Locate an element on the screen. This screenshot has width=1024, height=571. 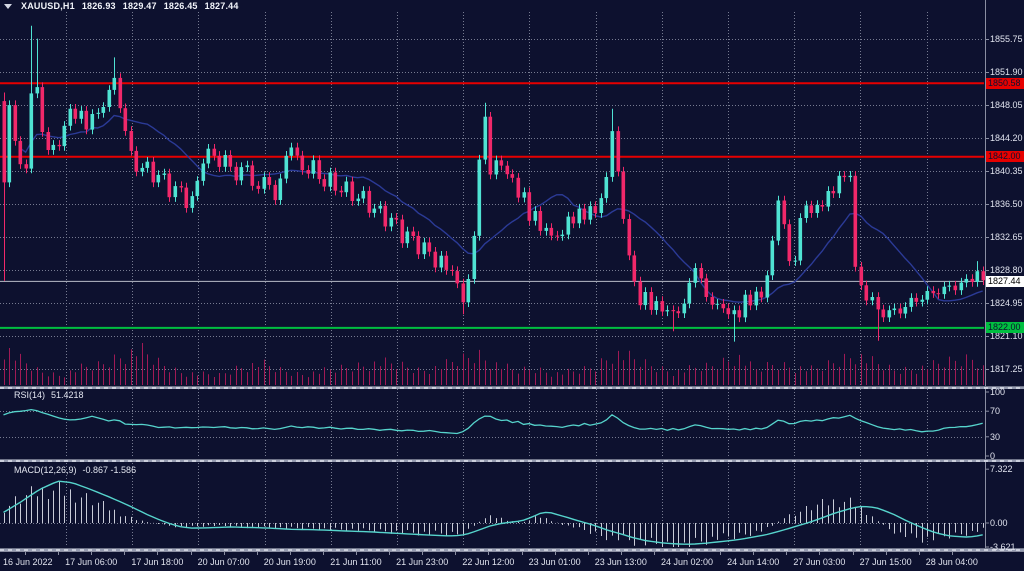
rsi-axis-label: 70 is located at coordinates (995, 411).